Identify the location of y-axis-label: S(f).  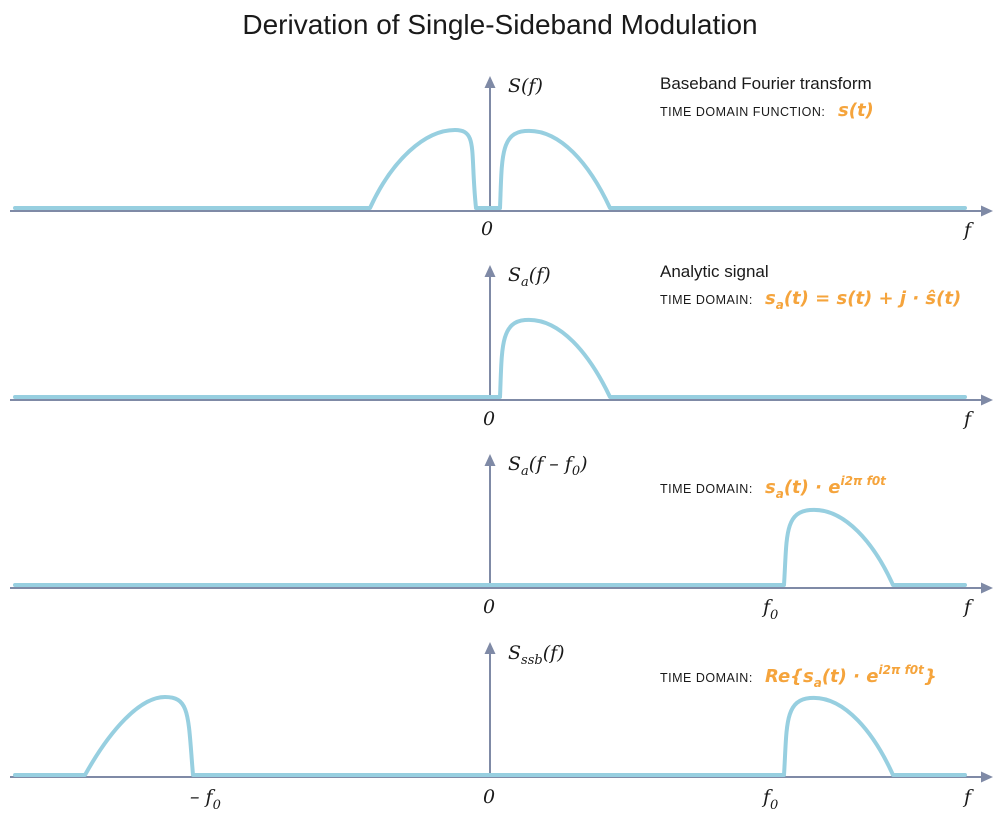
(525, 86).